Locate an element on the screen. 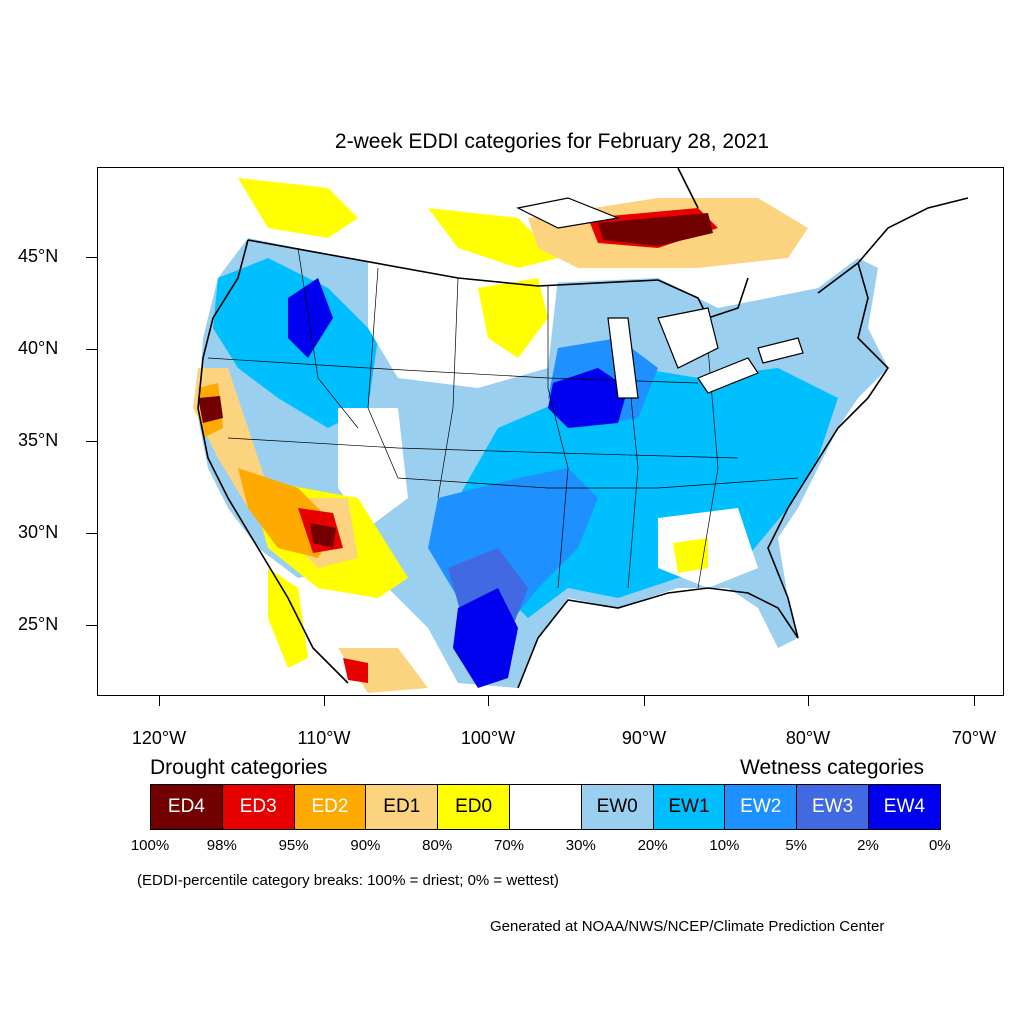 The width and height of the screenshot is (1024, 1024). percent-label: 98% is located at coordinates (221, 845).